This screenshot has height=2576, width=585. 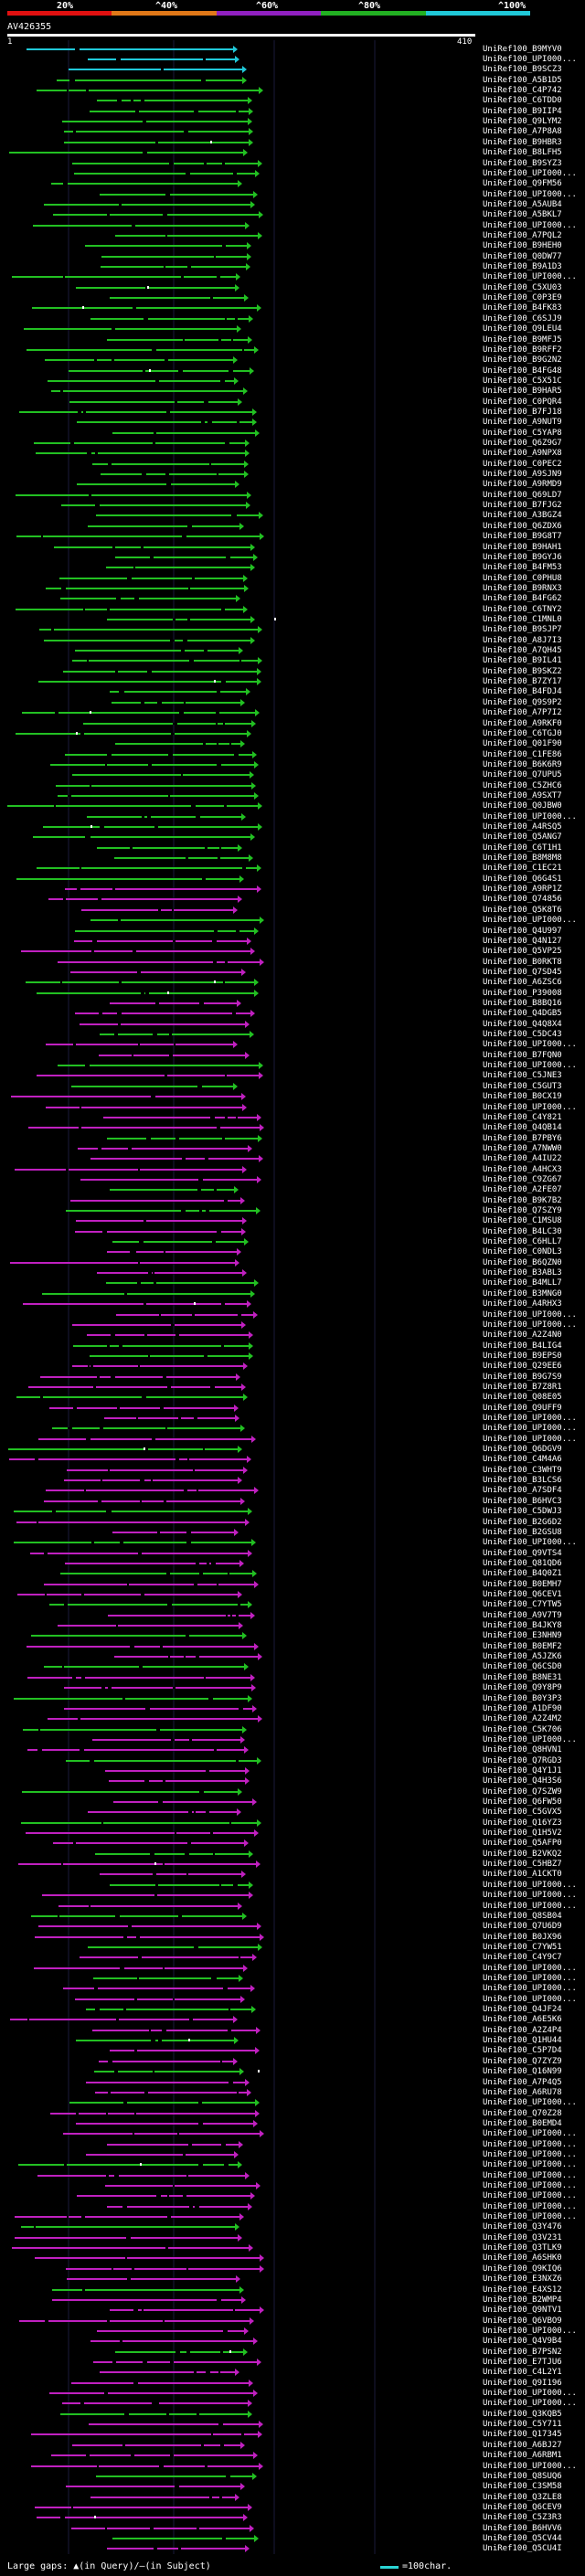 I want to click on hit-label: UniRef100_A1CKT0, so click(x=522, y=1874).